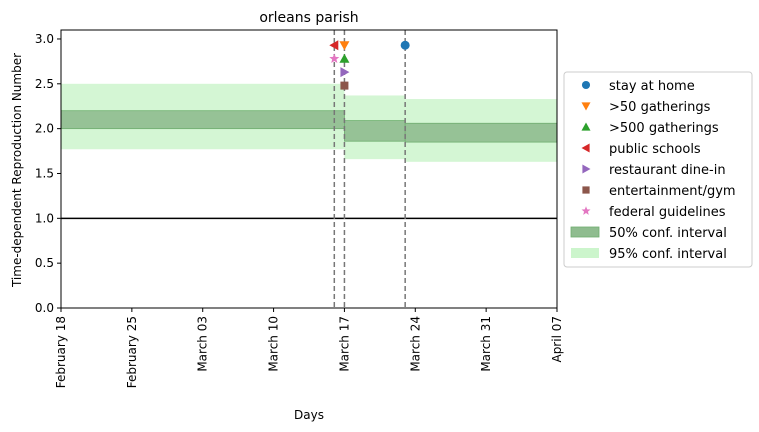 The width and height of the screenshot is (759, 432). Describe the element at coordinates (344, 344) in the screenshot. I see `x-tick-label: March 17` at that location.